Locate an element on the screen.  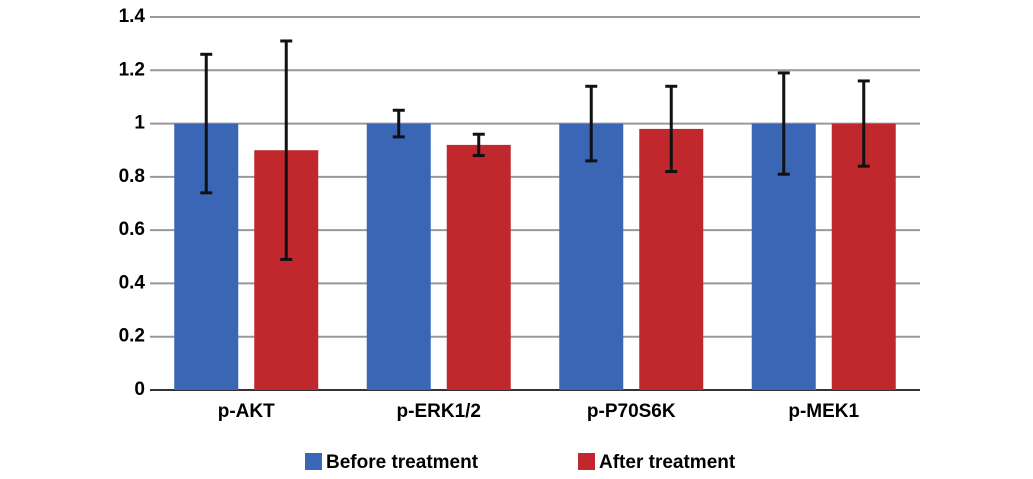
y-tick-label: 0.8 is located at coordinates (132, 176).